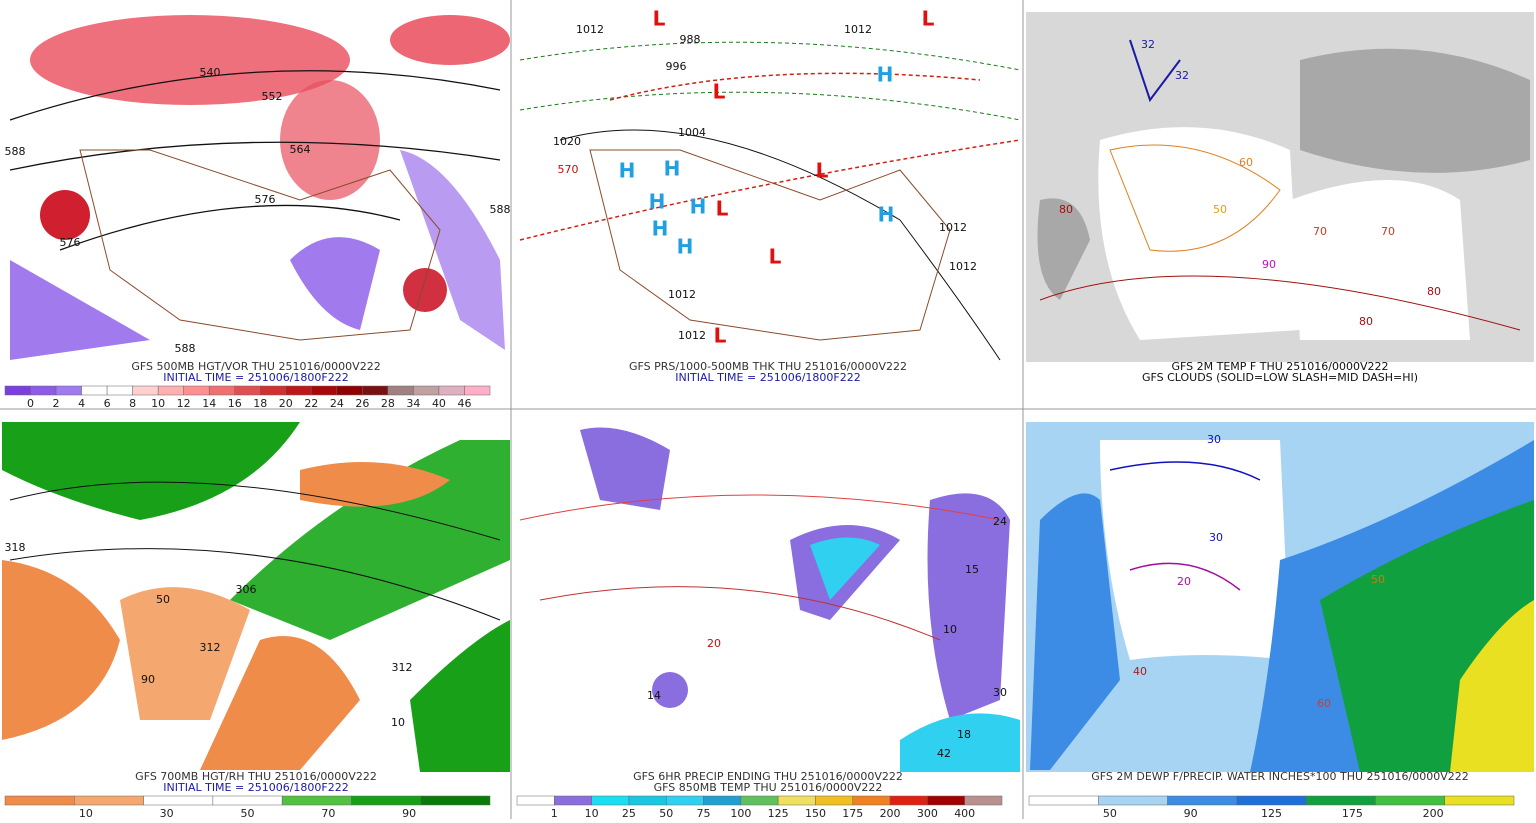 The width and height of the screenshot is (1536, 823). I want to click on map-label: 42, so click(944, 753).